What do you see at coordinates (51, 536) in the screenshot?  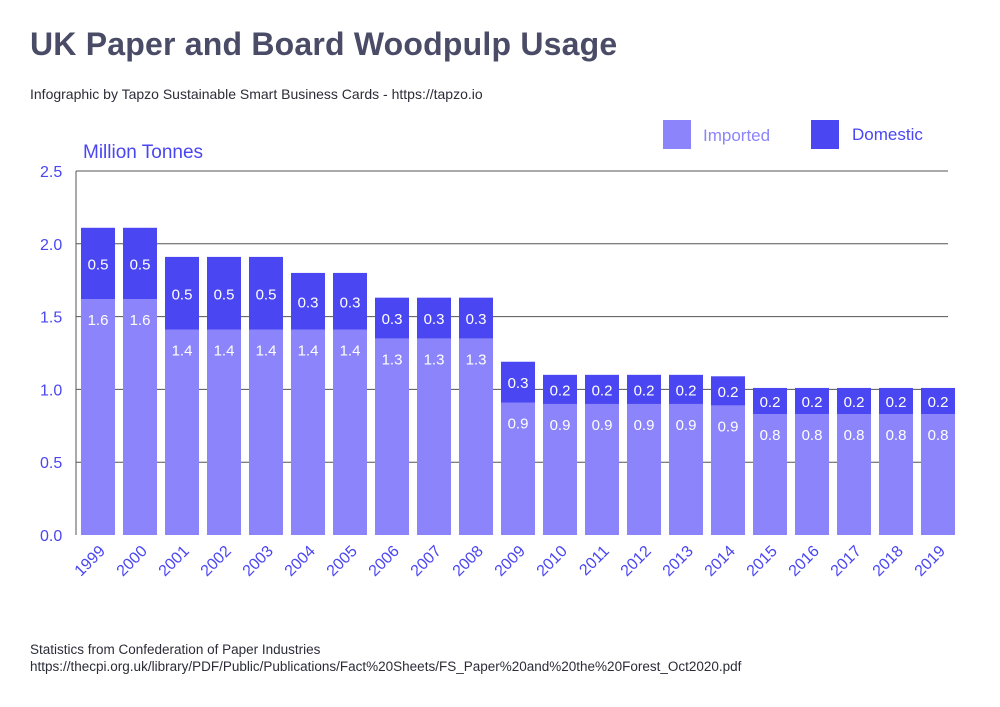 I see `y-tick-label: 0.0` at bounding box center [51, 536].